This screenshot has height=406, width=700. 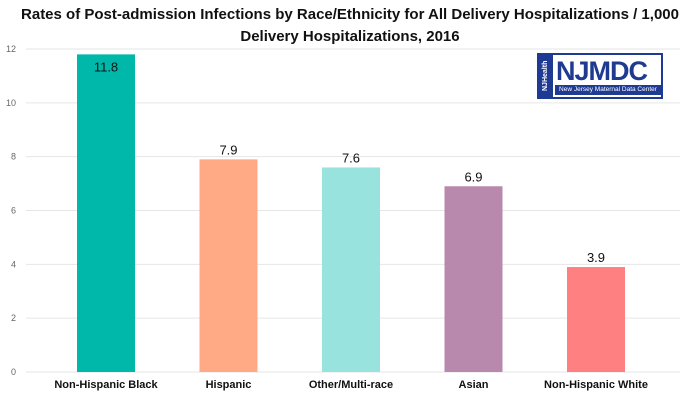 I want to click on x-tick-label-1: Hispanic, so click(x=229, y=385).